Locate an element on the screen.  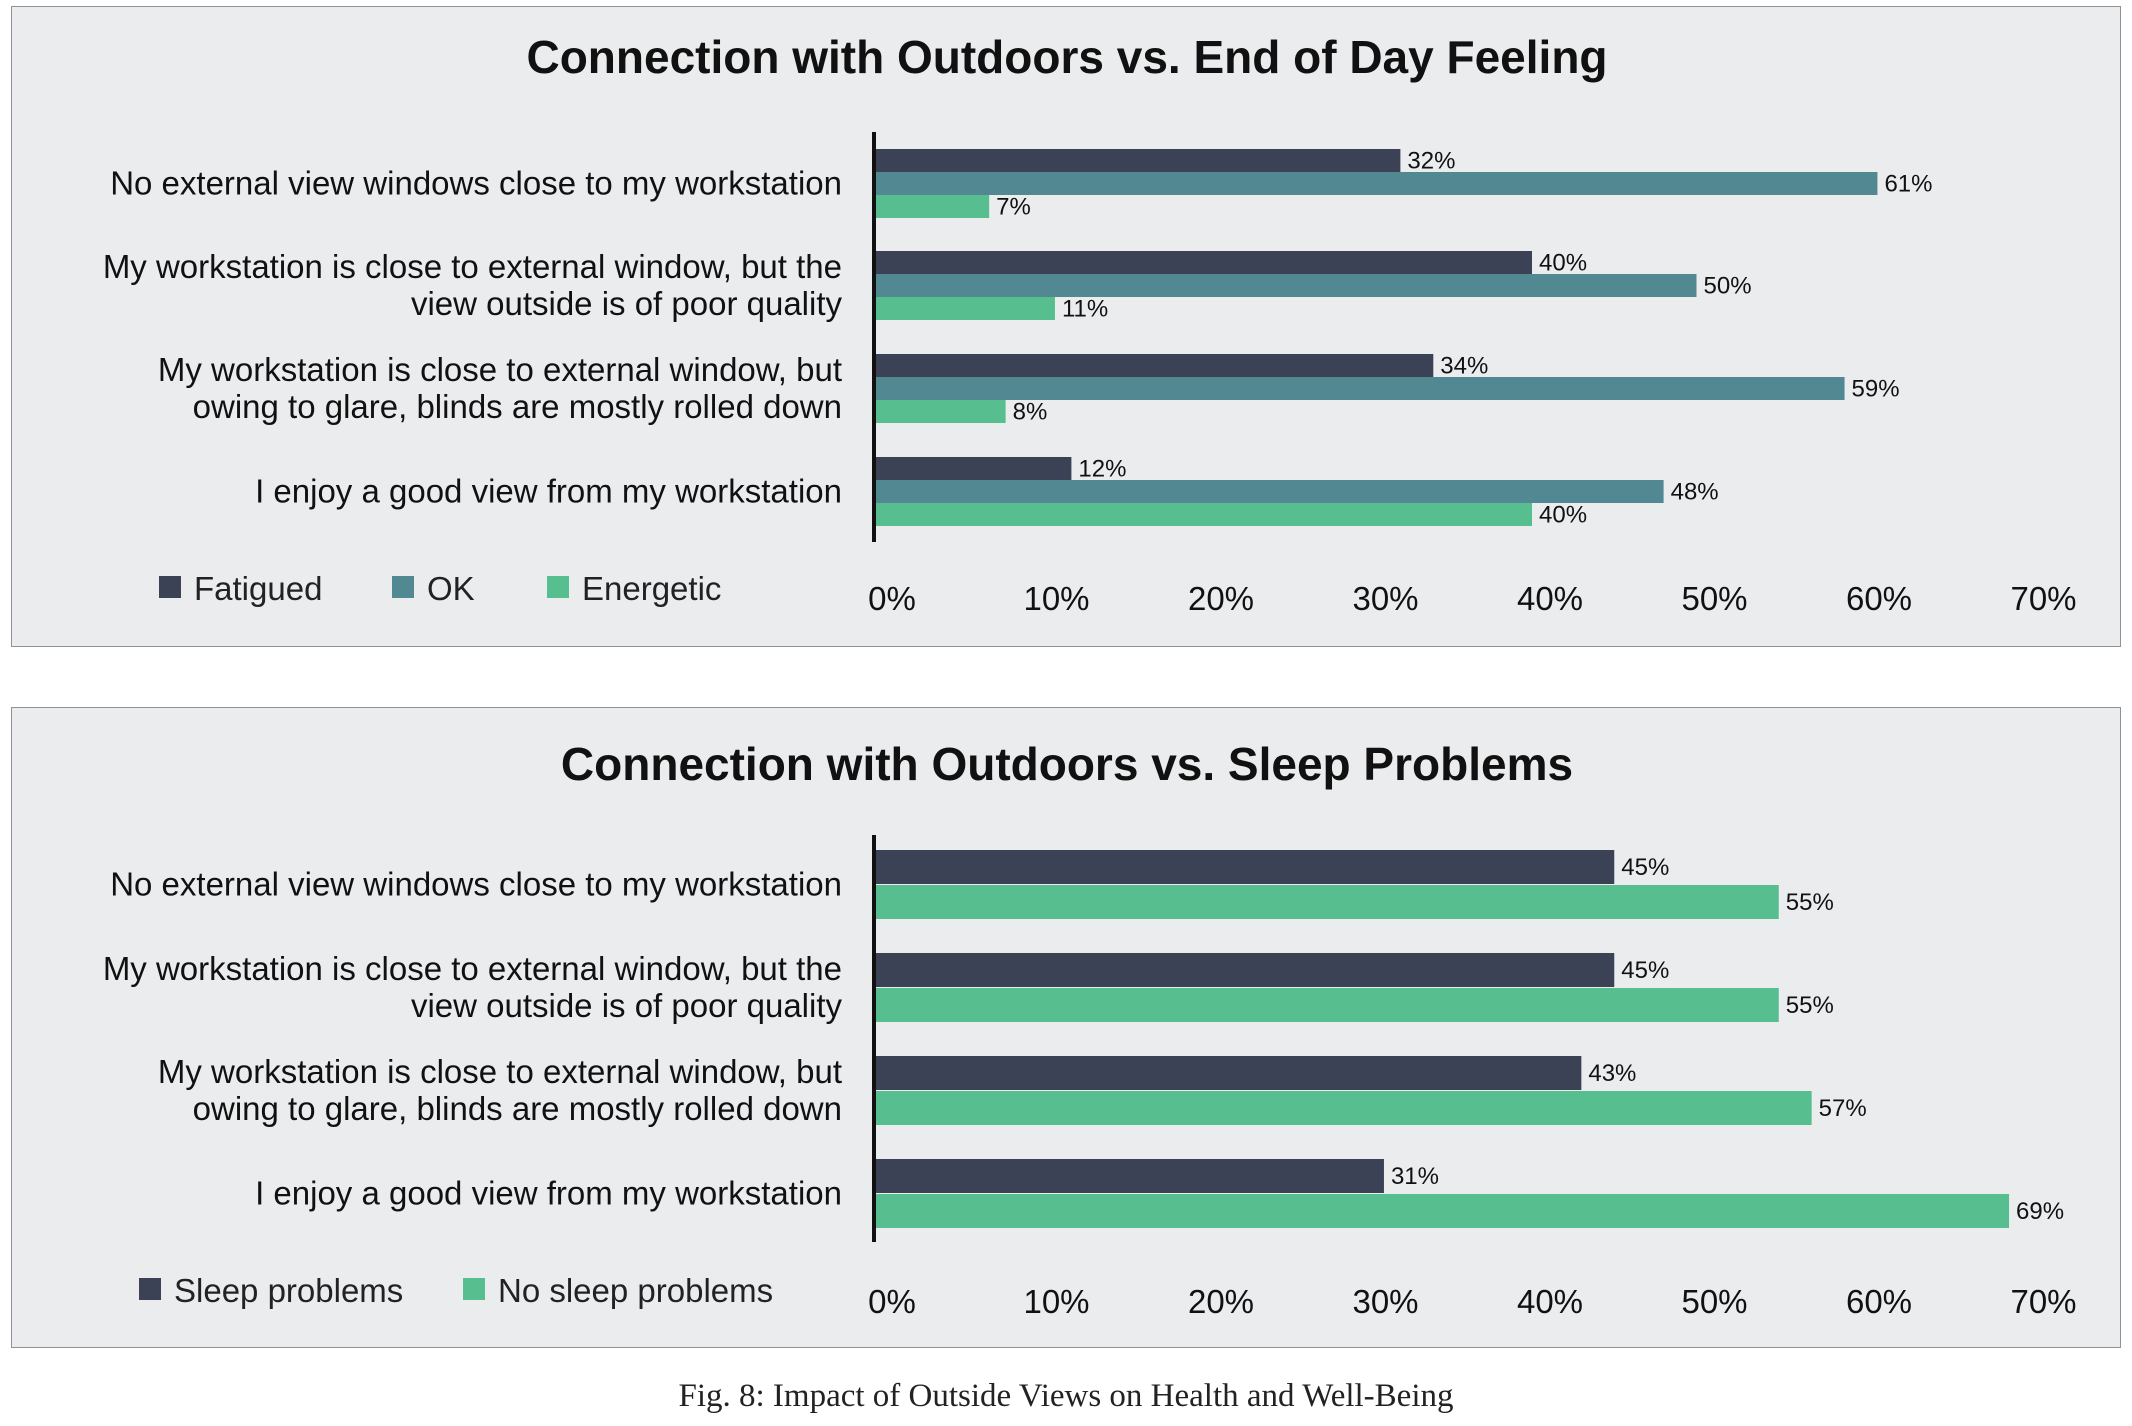
data-label: 57% is located at coordinates (1843, 1108).